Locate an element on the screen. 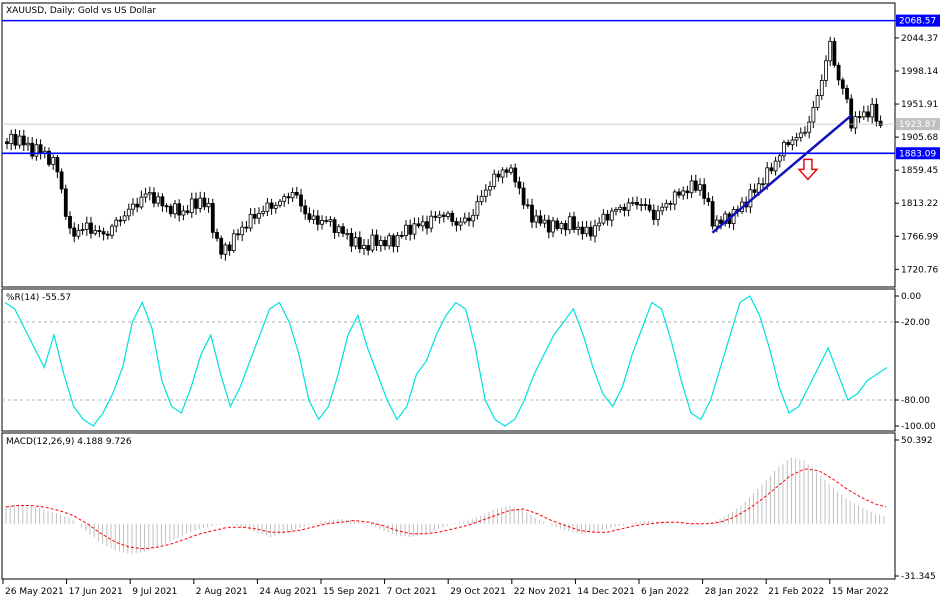 The height and width of the screenshot is (604, 950). level-price-tag is located at coordinates (918, 20).